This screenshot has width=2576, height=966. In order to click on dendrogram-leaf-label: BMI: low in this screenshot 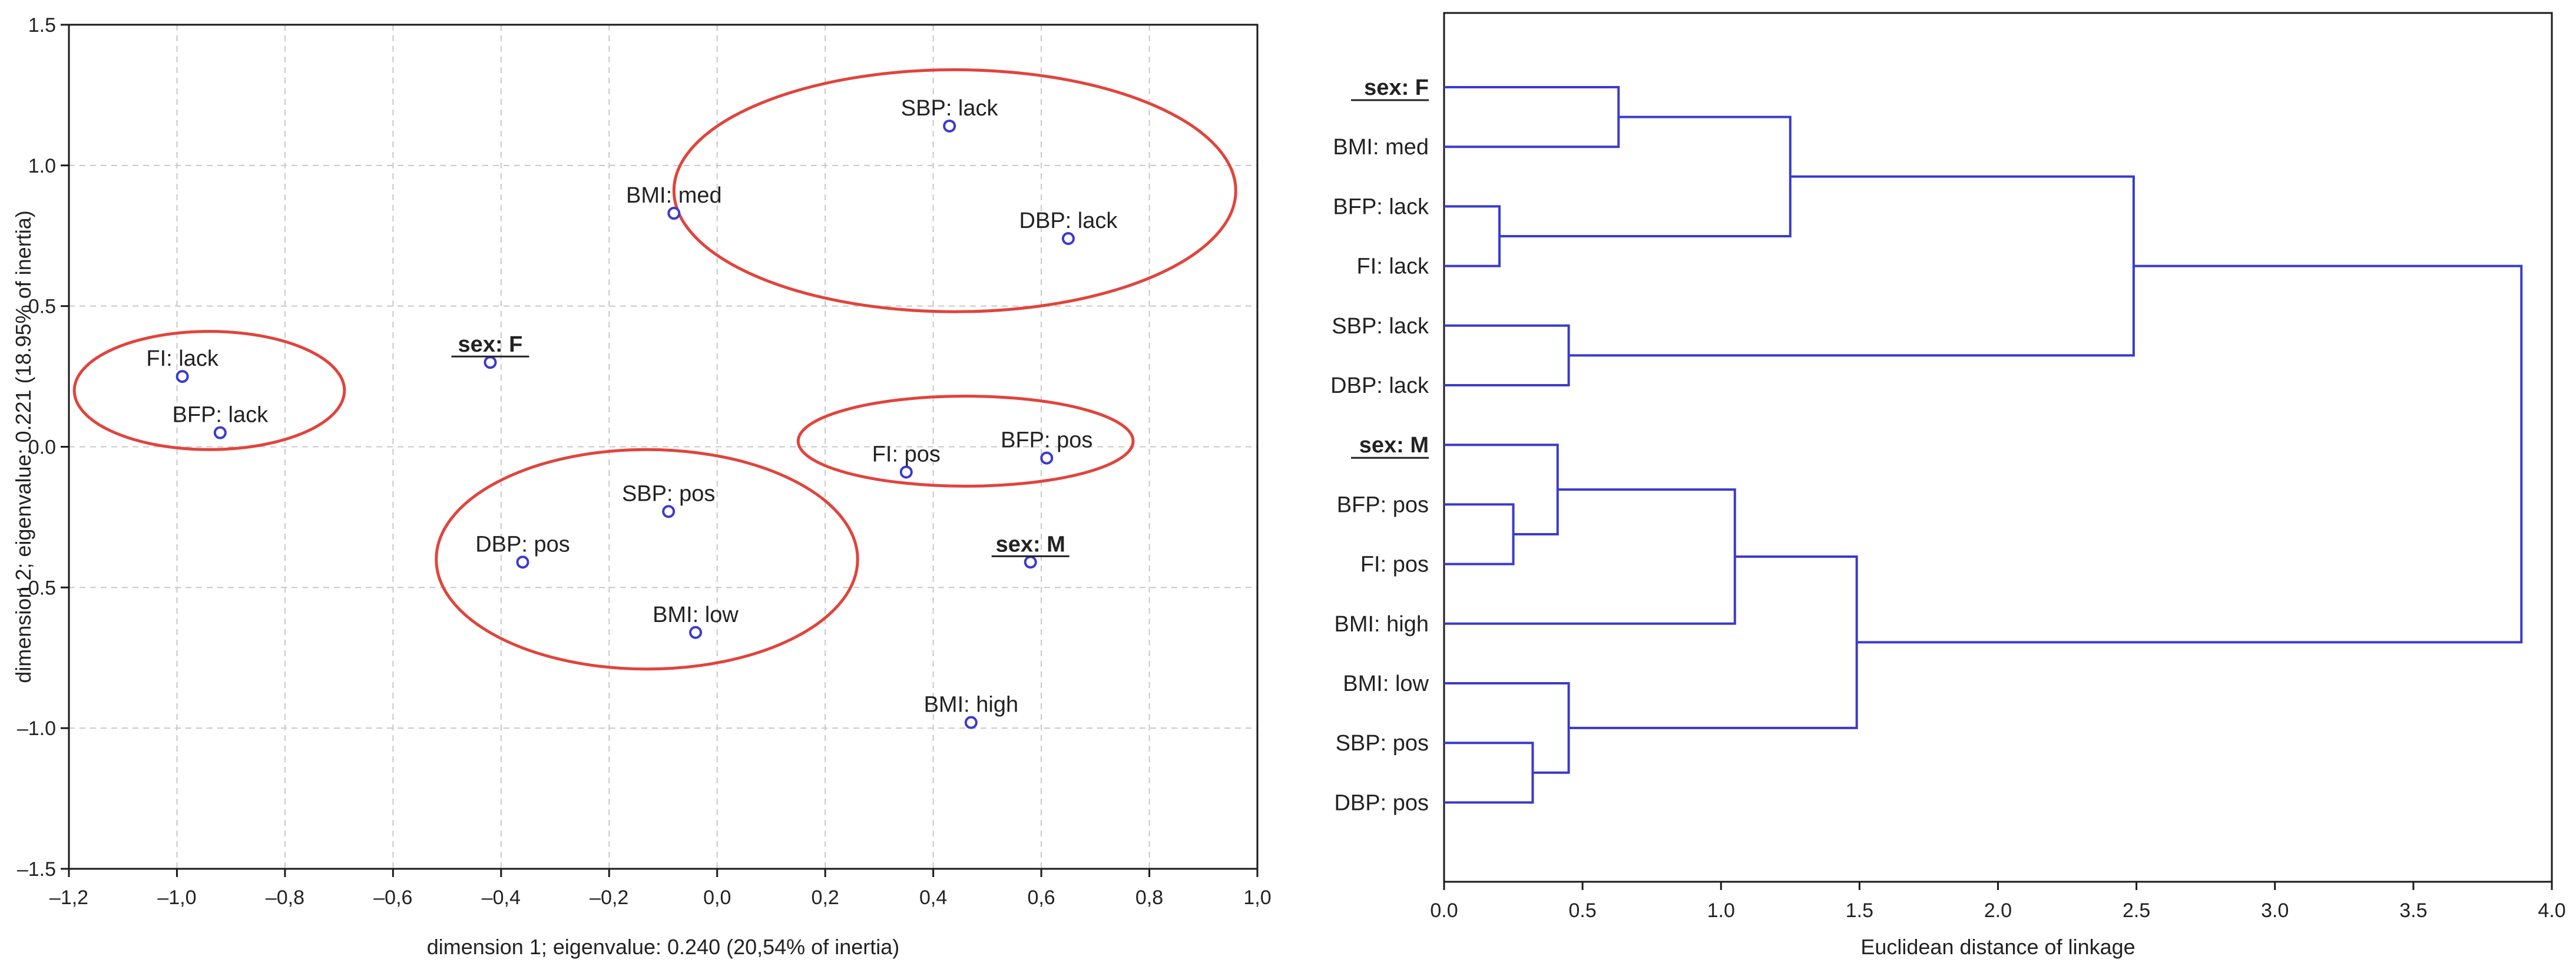, I will do `click(1386, 683)`.